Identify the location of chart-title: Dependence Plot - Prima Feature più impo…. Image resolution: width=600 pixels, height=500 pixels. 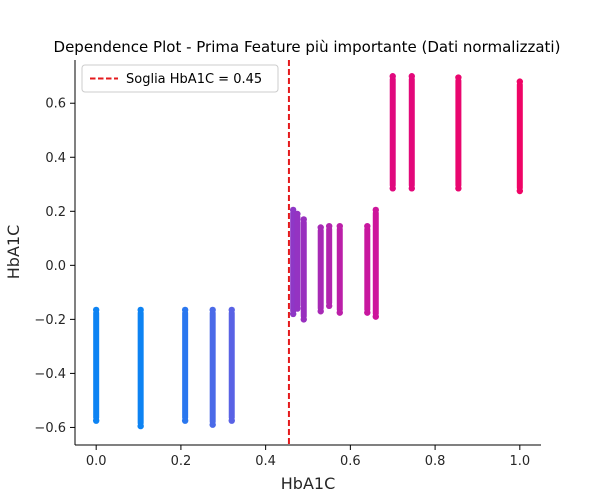
(307, 47).